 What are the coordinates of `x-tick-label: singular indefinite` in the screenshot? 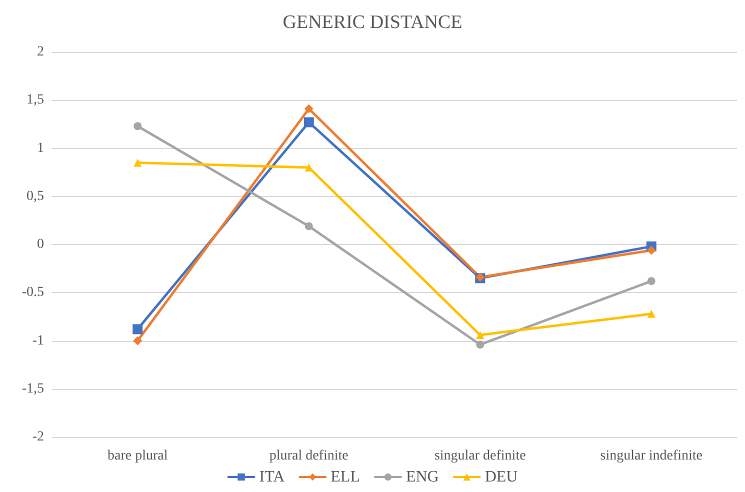 It's located at (651, 456).